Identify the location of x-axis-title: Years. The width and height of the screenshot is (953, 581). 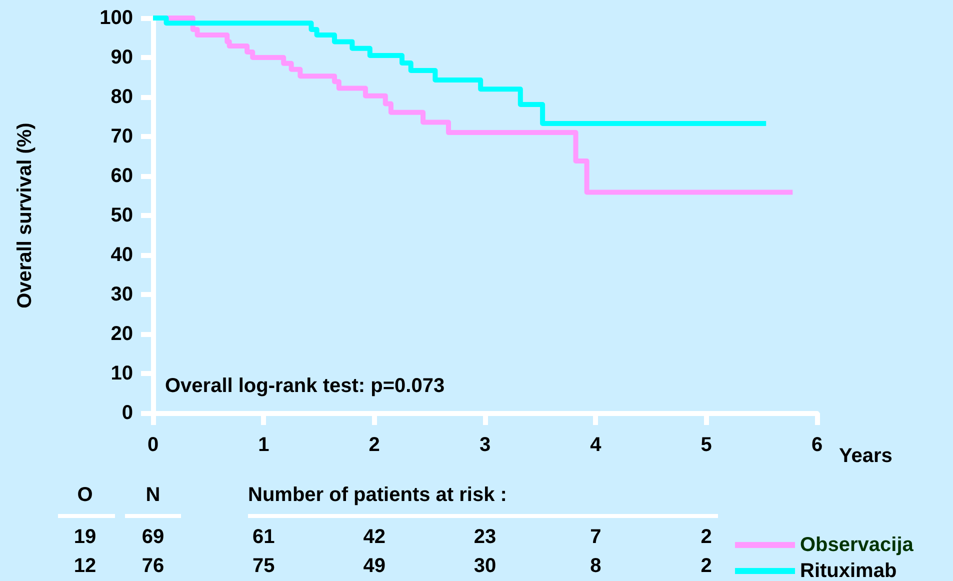
(865, 456).